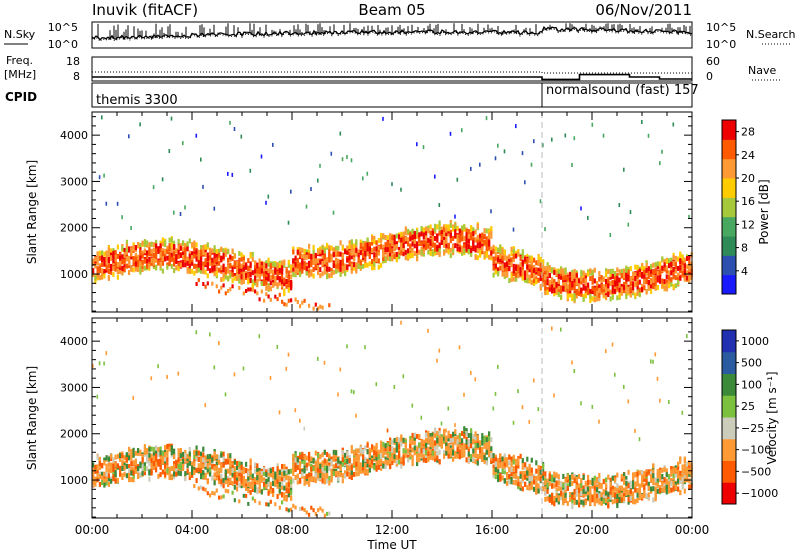 The height and width of the screenshot is (554, 800). What do you see at coordinates (392, 77) in the screenshot?
I see `nave-line` at bounding box center [392, 77].